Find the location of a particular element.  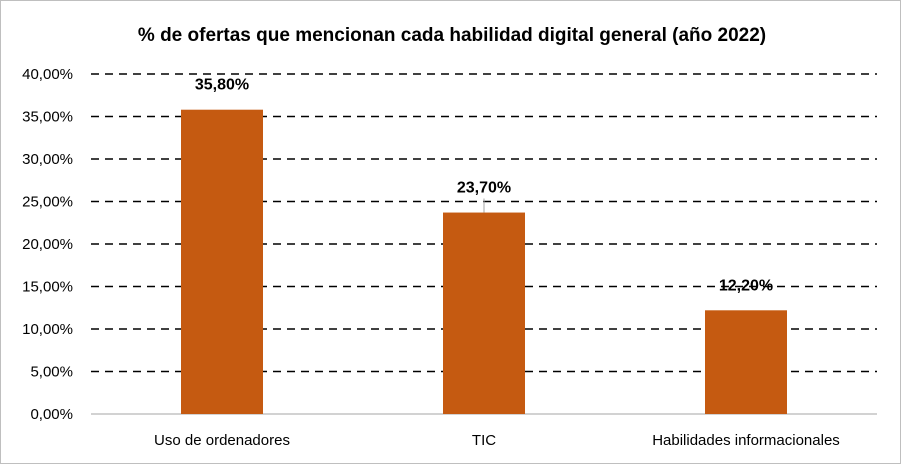

y-tick-label: 0,00% is located at coordinates (51, 414).